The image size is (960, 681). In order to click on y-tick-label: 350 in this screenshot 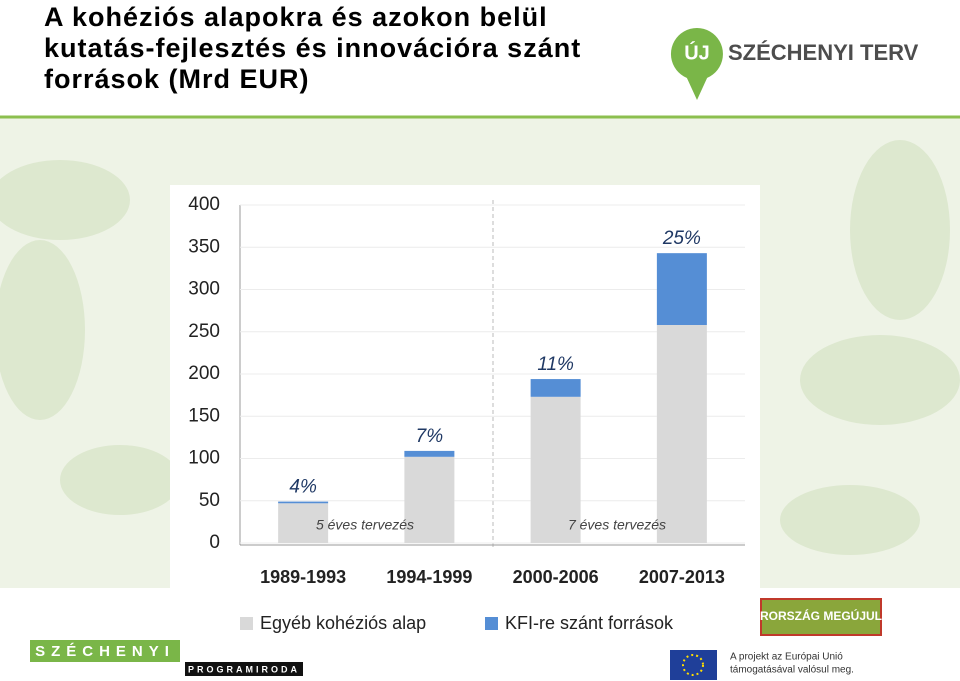, I will do `click(204, 246)`.